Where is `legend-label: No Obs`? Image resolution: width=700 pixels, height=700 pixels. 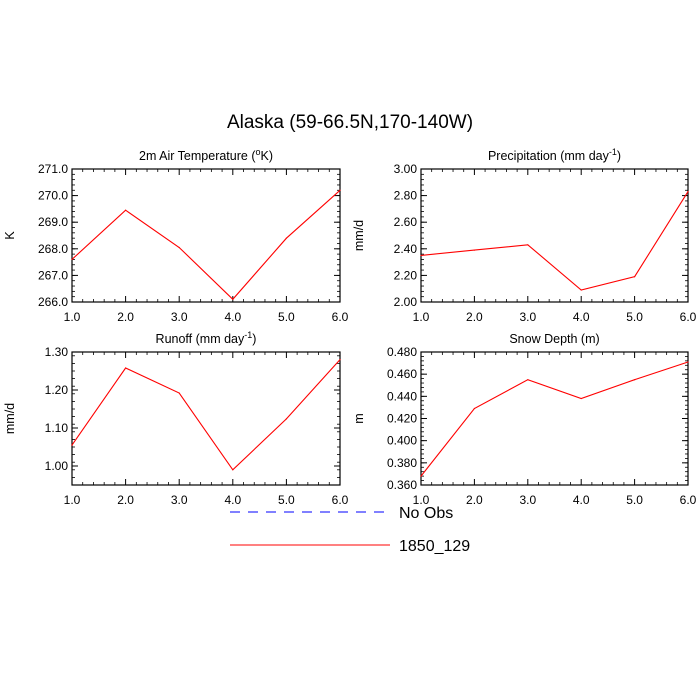 legend-label: No Obs is located at coordinates (426, 513).